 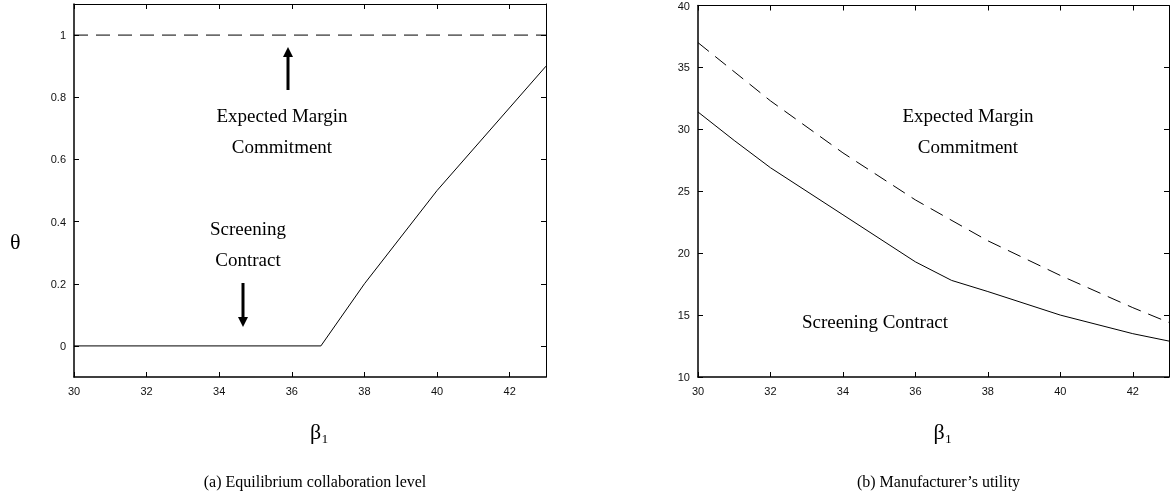 I want to click on y-tick-label: 0, so click(x=62, y=345).